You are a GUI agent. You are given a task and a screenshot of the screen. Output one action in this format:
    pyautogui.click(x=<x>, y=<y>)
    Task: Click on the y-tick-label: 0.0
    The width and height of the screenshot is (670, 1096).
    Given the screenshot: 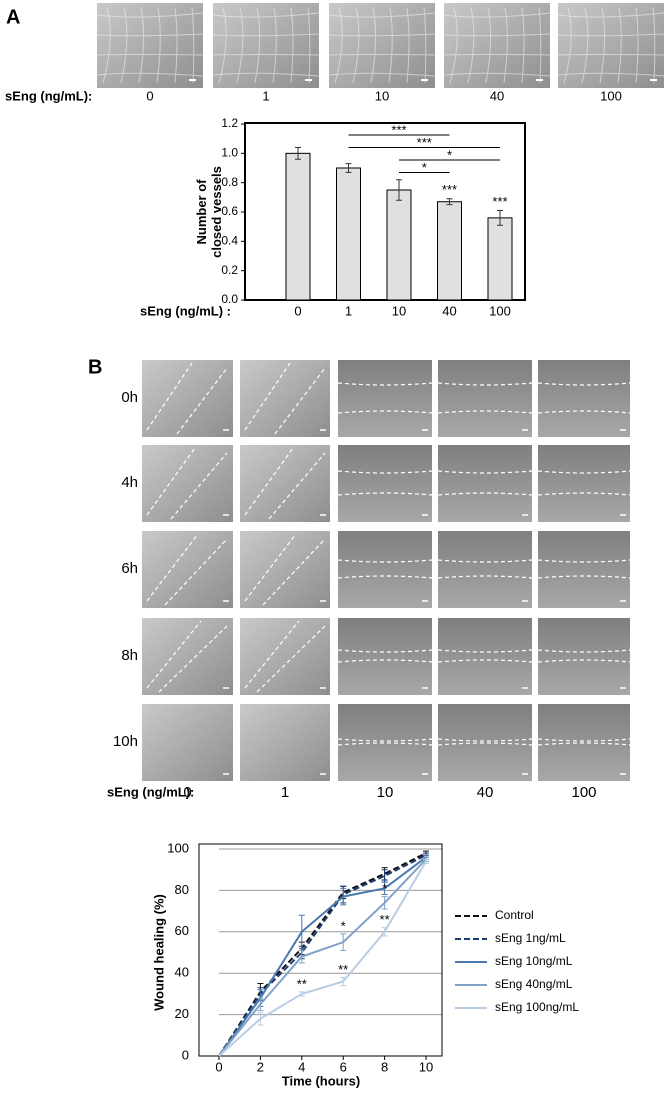 What is the action you would take?
    pyautogui.click(x=229, y=299)
    